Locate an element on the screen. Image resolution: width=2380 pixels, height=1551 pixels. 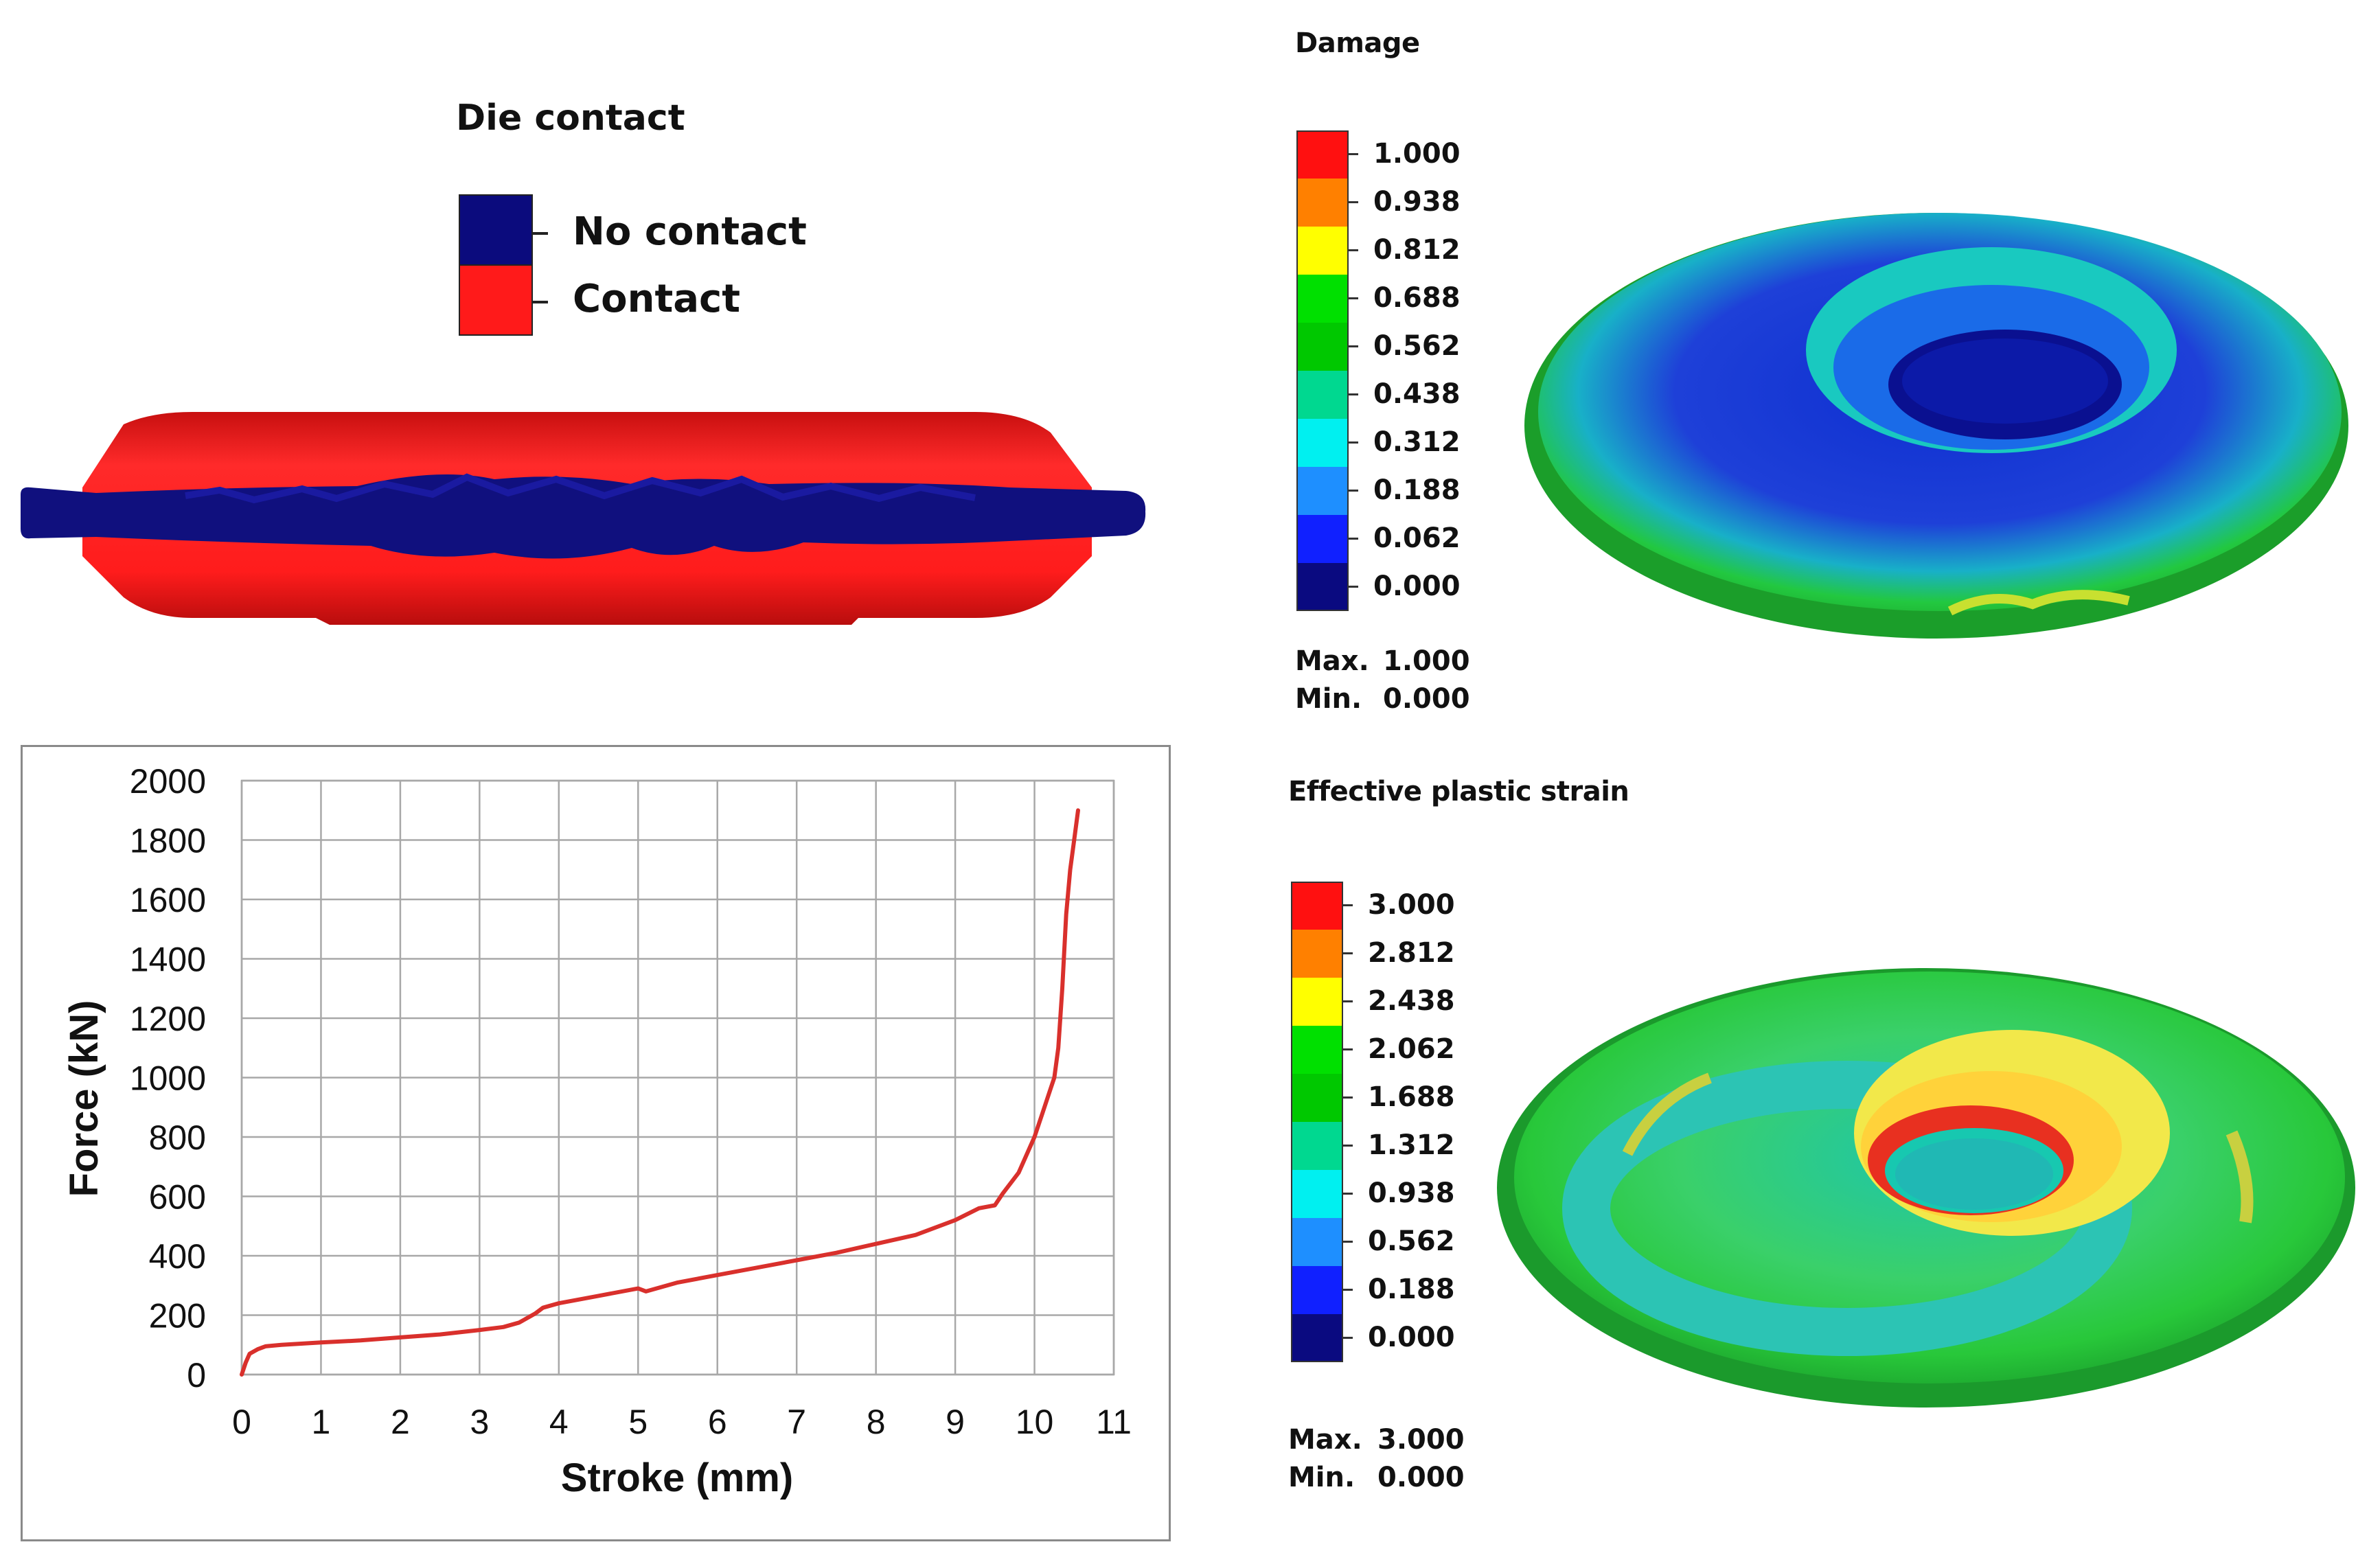
legend-swatch-contact is located at coordinates (496, 300).